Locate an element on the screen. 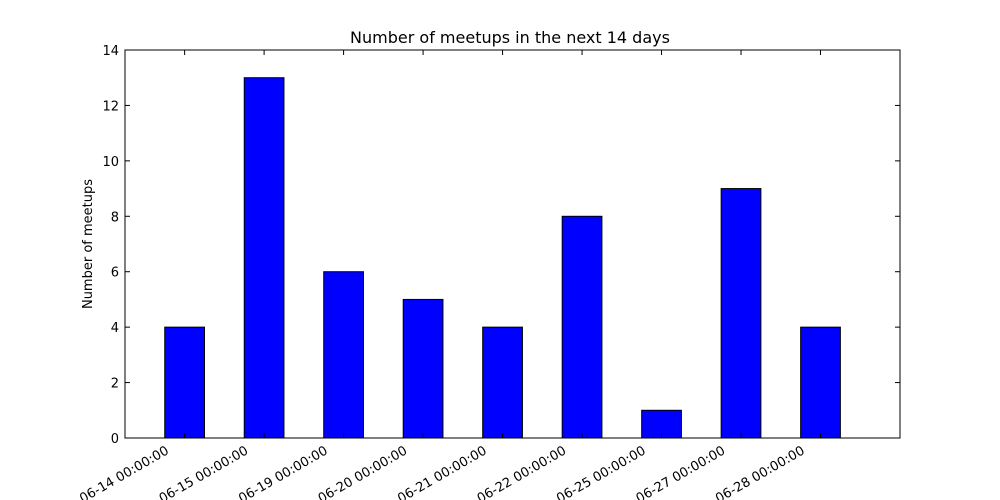 The image size is (1000, 500). y-tick-label: 4 is located at coordinates (115, 328).